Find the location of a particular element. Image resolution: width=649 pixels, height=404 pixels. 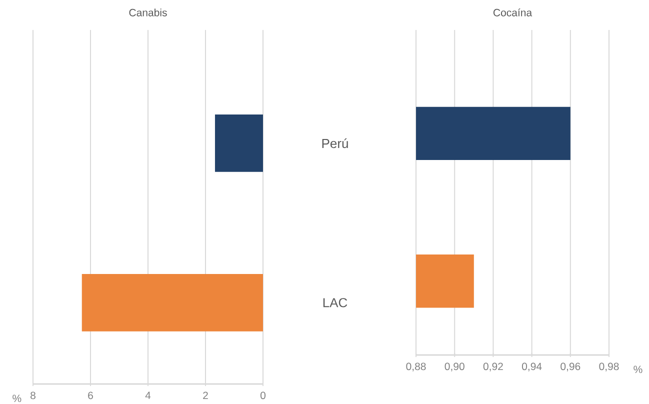

y-tick-label: LAC is located at coordinates (335, 303).